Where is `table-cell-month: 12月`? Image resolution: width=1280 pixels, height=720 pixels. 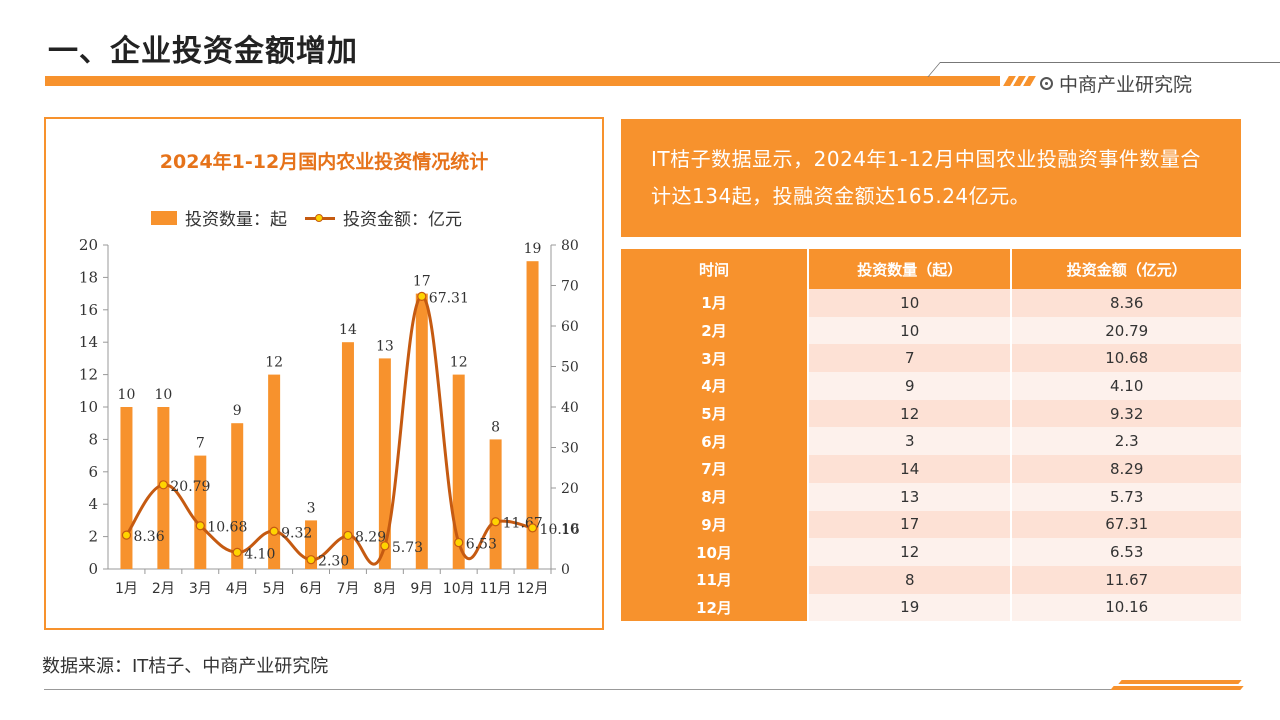 table-cell-month: 12月 is located at coordinates (715, 607).